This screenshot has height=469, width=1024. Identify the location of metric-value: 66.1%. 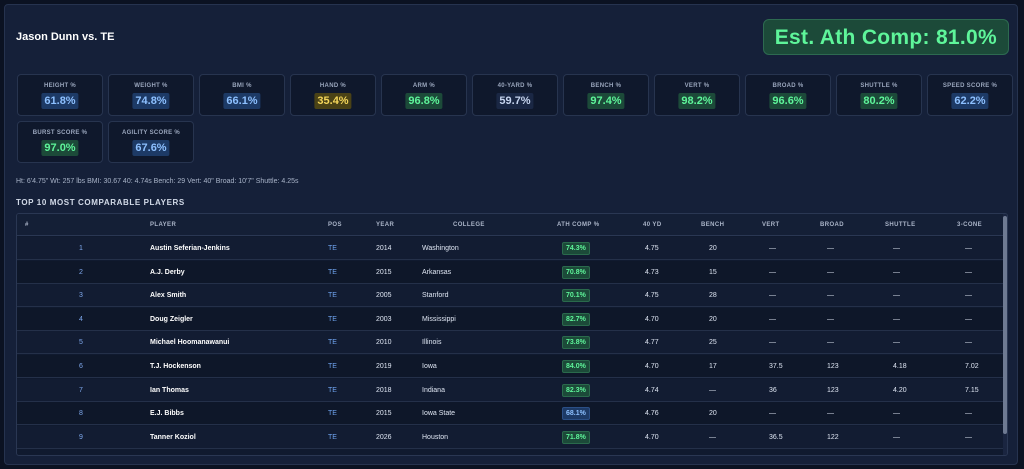
(242, 101).